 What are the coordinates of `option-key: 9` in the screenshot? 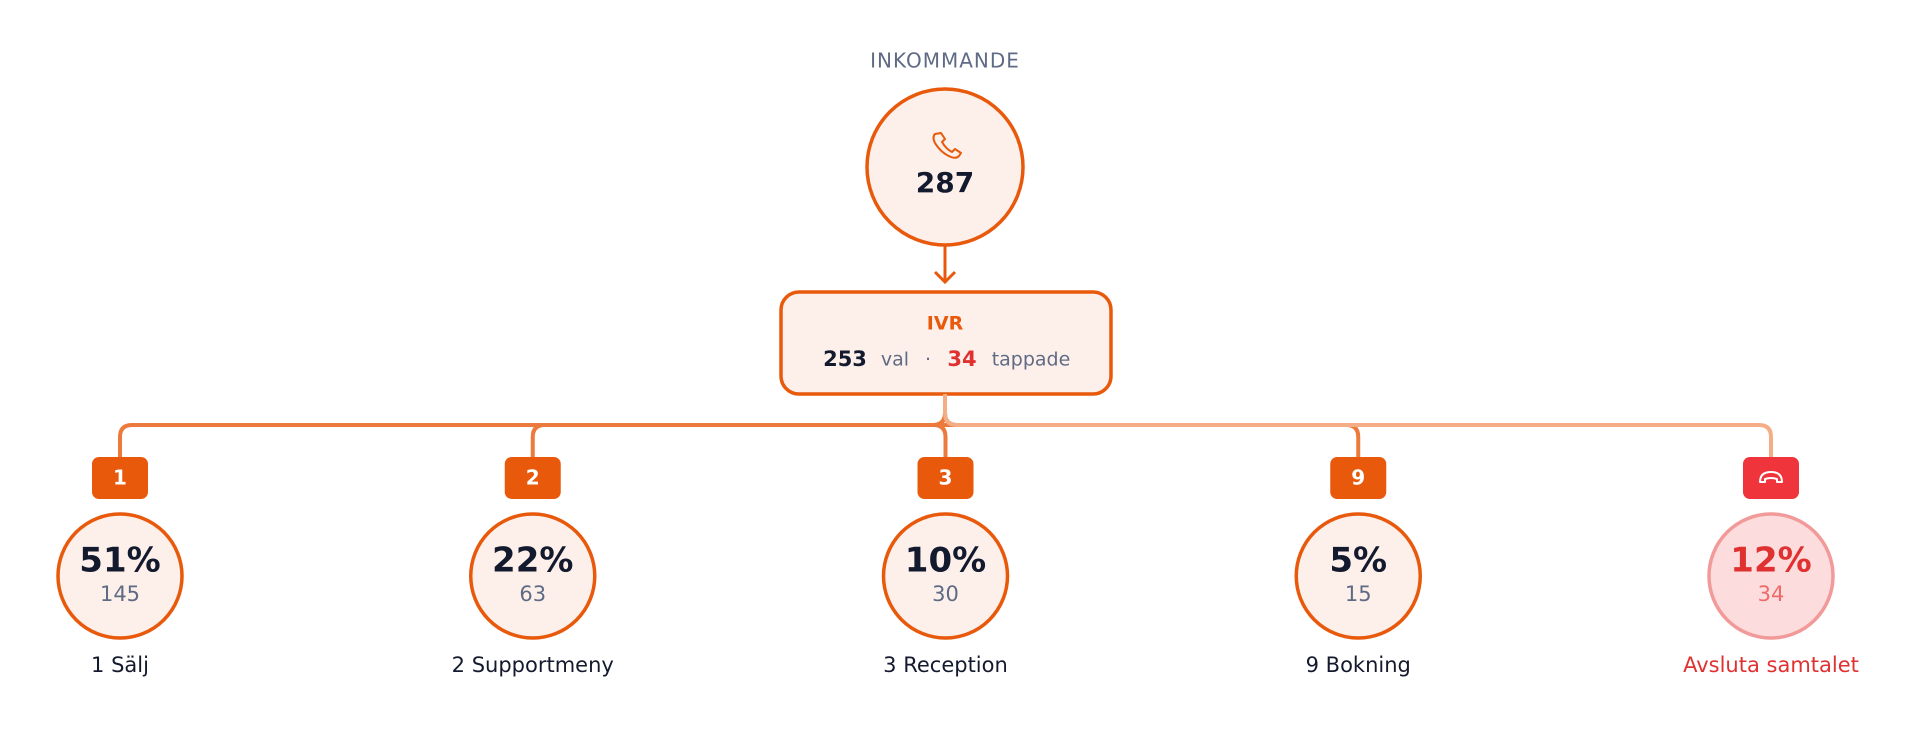 It's located at (1358, 478).